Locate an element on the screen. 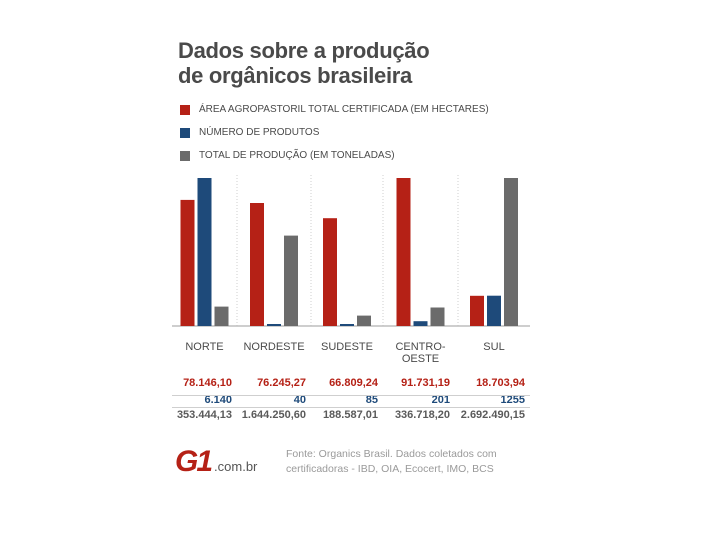 Image resolution: width=720 pixels, height=540 pixels. bar-products-nordeste is located at coordinates (274, 325).